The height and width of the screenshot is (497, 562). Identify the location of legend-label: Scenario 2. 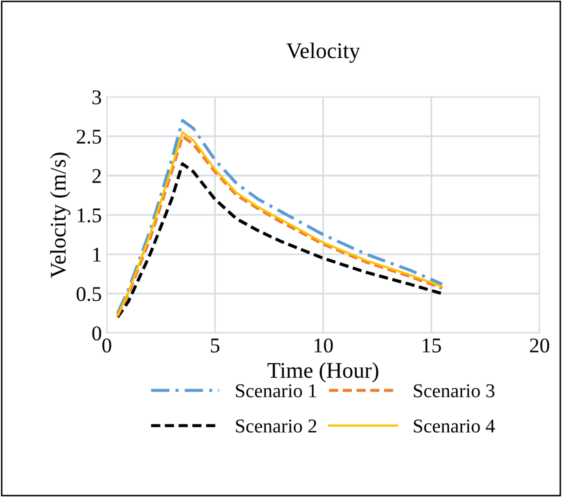
(276, 426).